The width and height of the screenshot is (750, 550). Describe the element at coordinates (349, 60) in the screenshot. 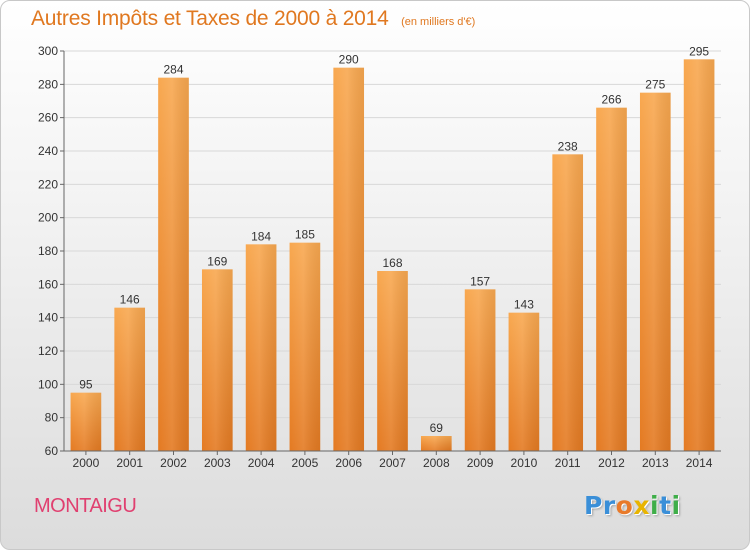

I see `data-label: 290` at that location.